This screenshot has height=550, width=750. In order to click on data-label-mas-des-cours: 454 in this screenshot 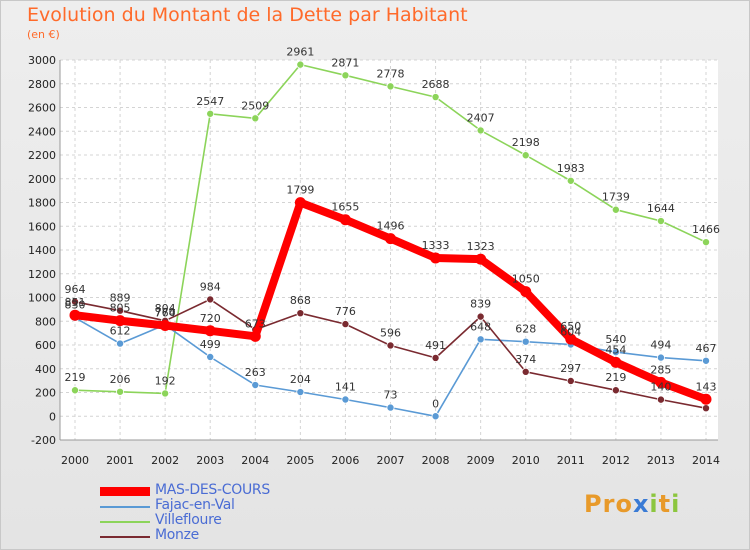, I will do `click(615, 349)`.